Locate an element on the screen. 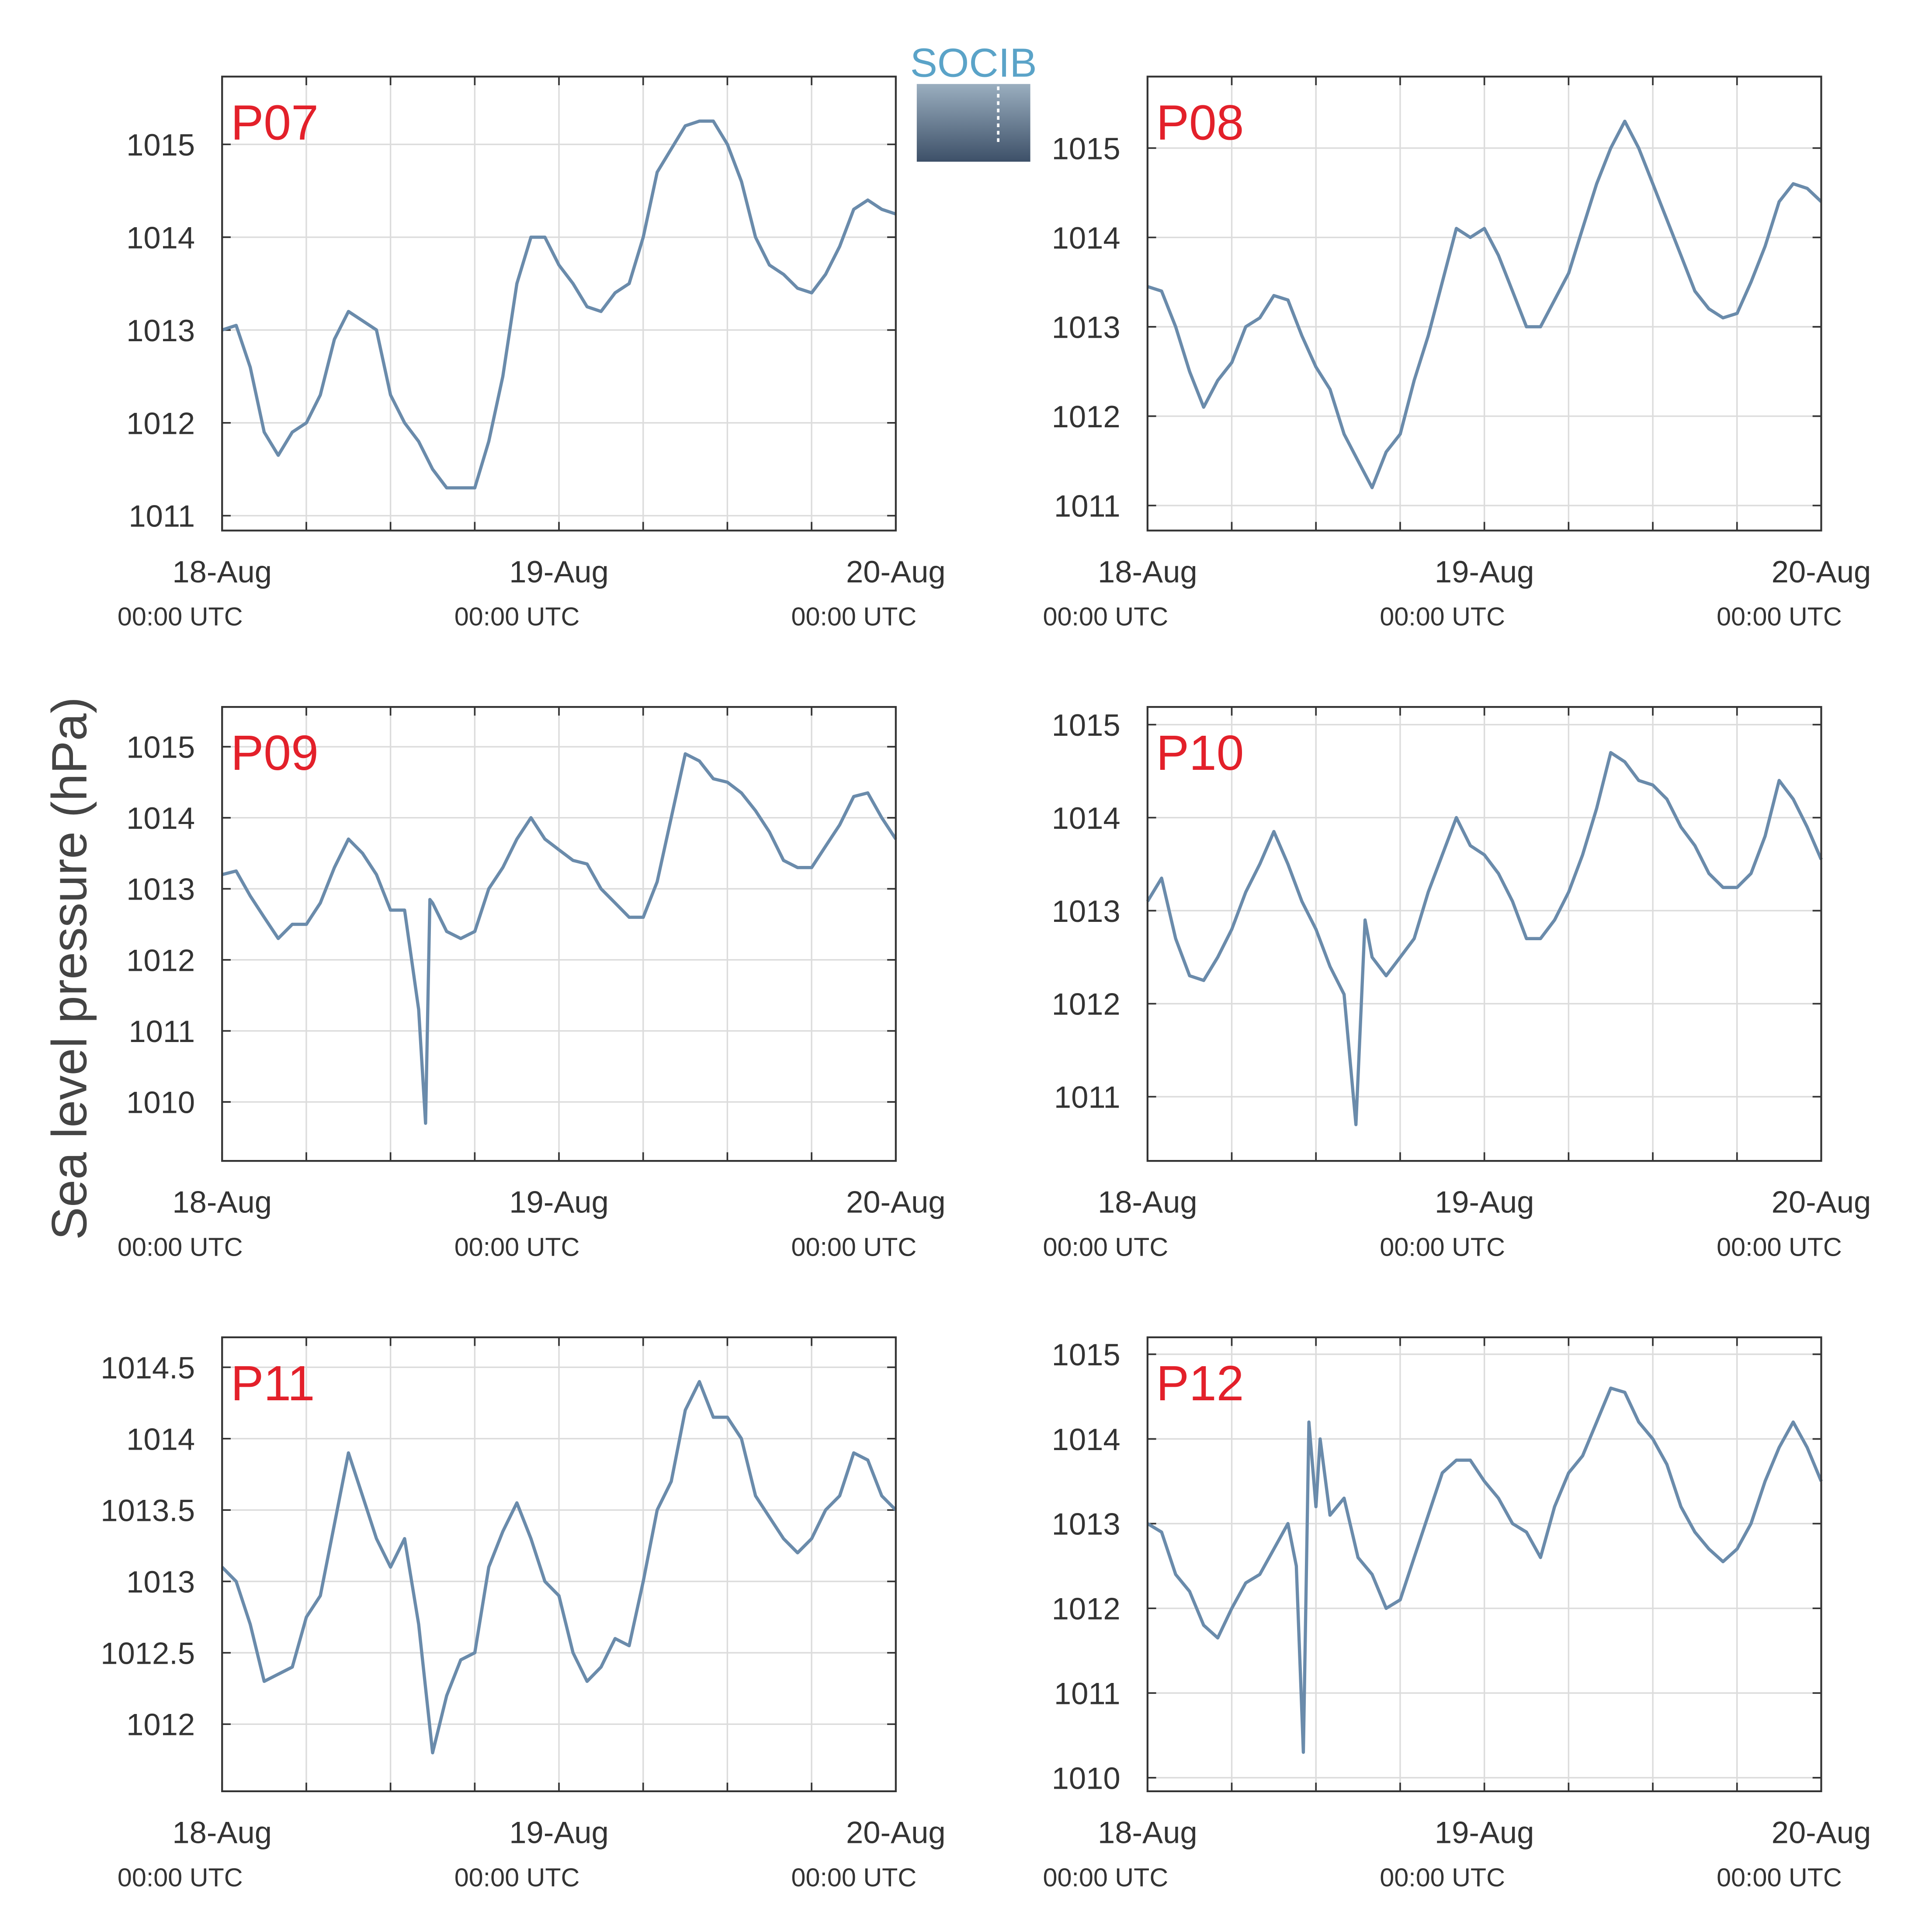 The width and height of the screenshot is (1915, 1932). chart-title: P07 is located at coordinates (275, 122).